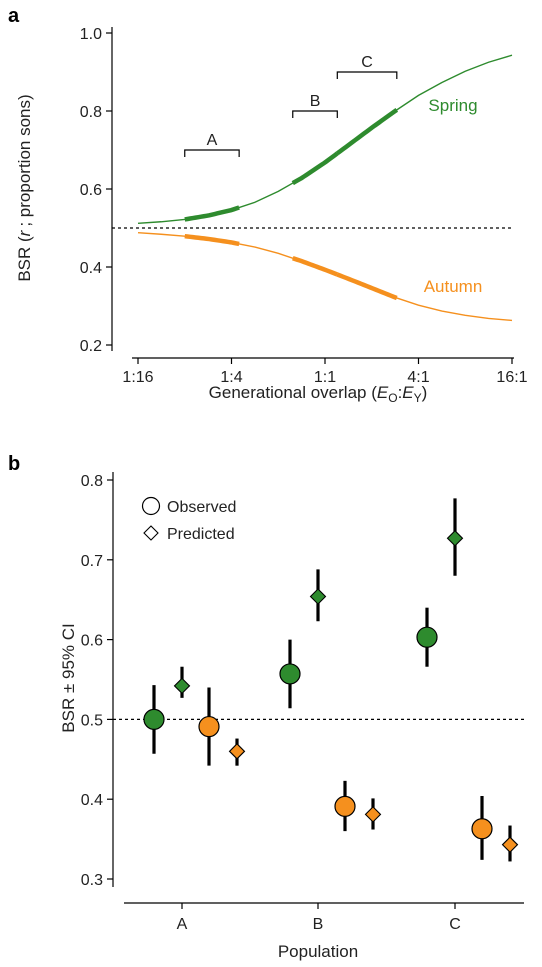 This screenshot has width=542, height=967. I want to click on legend-predicted-label: Predicted, so click(201, 534).